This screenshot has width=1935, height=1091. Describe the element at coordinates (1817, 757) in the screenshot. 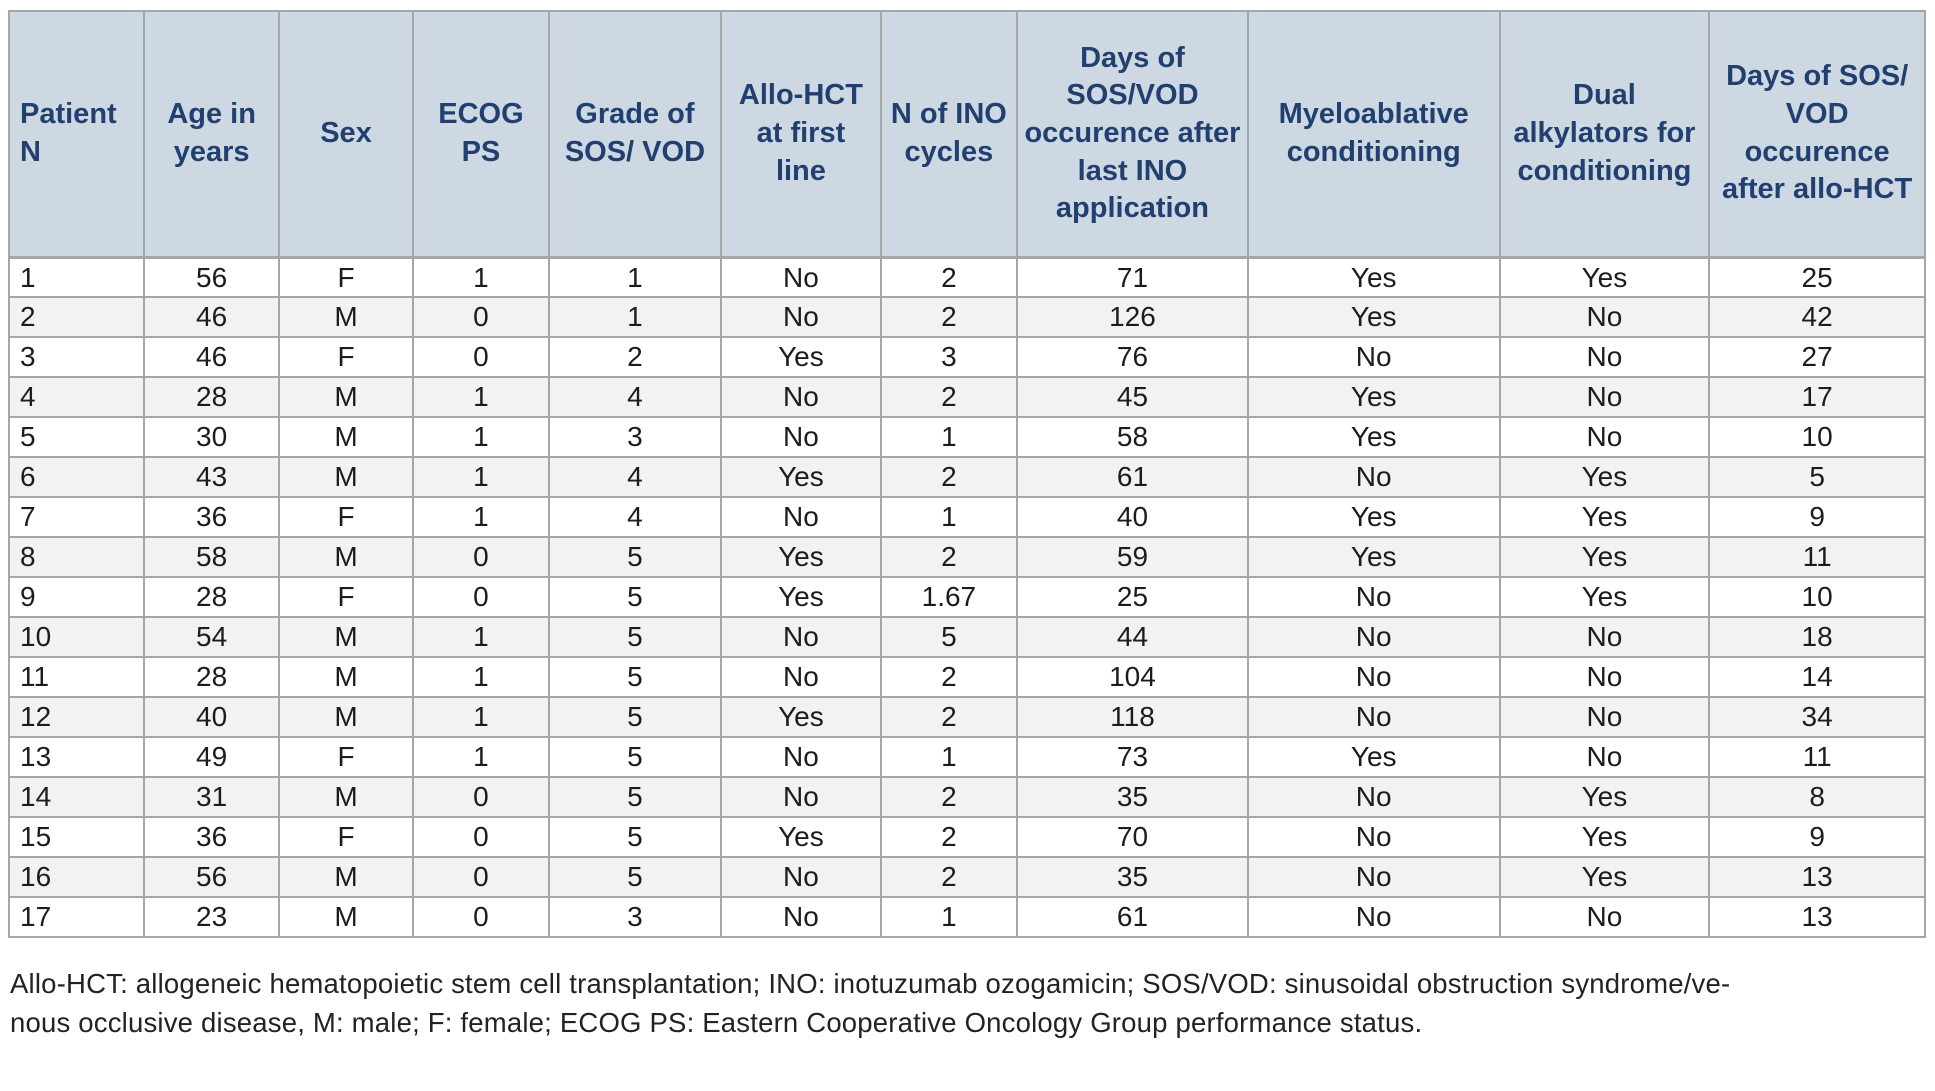

I see `cell-days-sos-vod-after-allo-hct: 11` at that location.